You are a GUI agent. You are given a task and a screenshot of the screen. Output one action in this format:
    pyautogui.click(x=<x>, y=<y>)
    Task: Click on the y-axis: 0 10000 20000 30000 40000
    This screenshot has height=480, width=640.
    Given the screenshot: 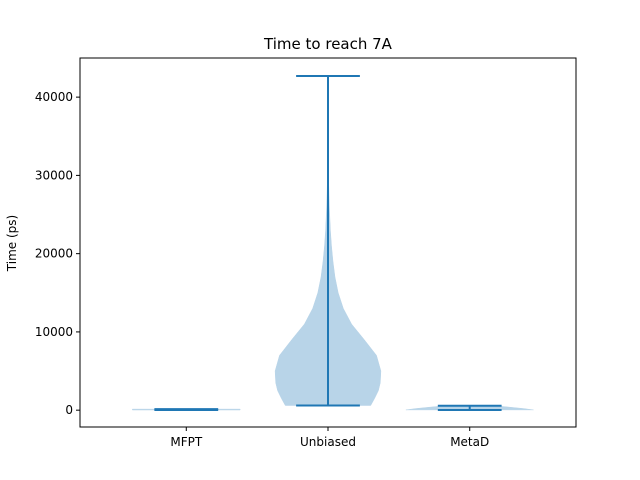 What is the action you would take?
    pyautogui.click(x=57, y=253)
    